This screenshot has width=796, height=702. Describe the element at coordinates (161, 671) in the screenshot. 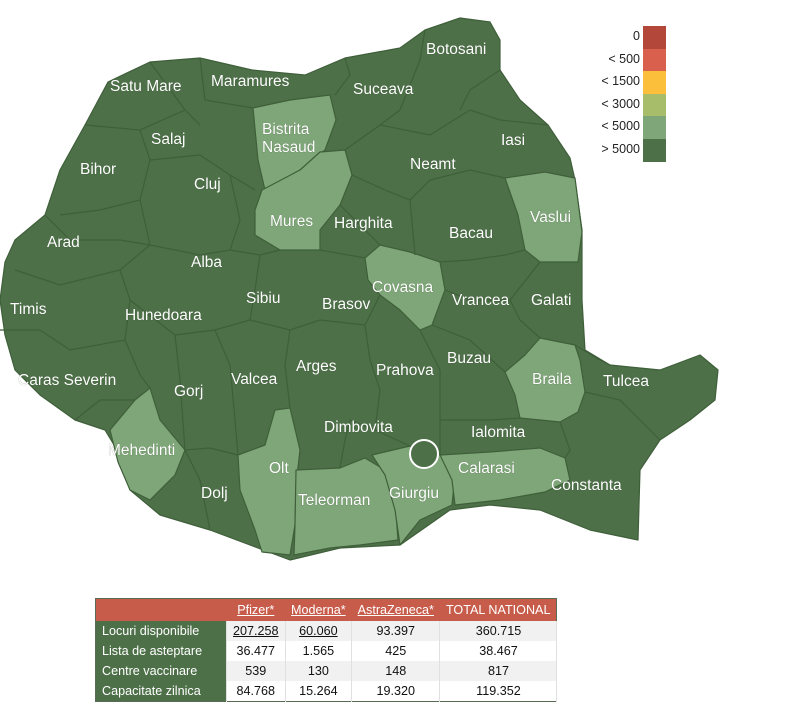

I see `row-label: Centre vaccinare` at that location.